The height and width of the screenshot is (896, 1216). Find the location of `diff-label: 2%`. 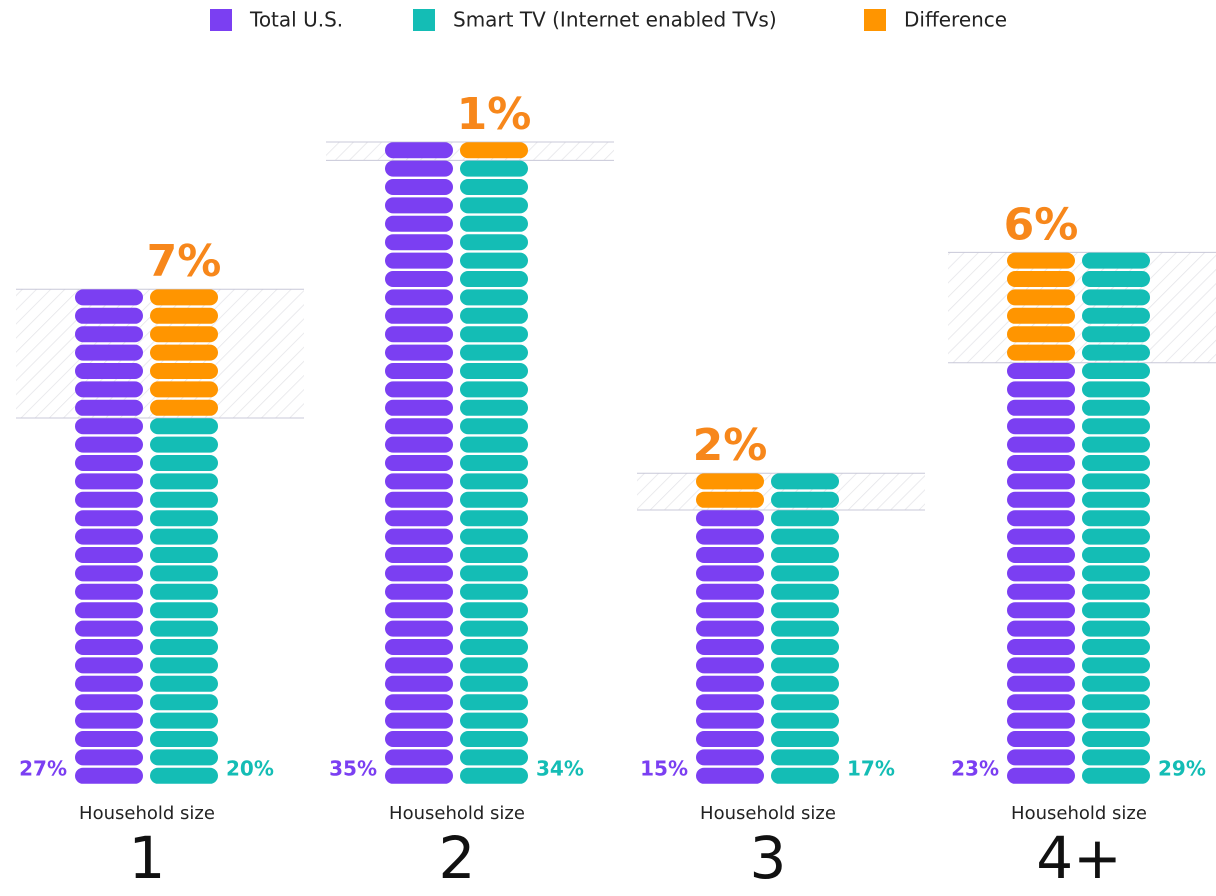

diff-label: 2% is located at coordinates (730, 445).